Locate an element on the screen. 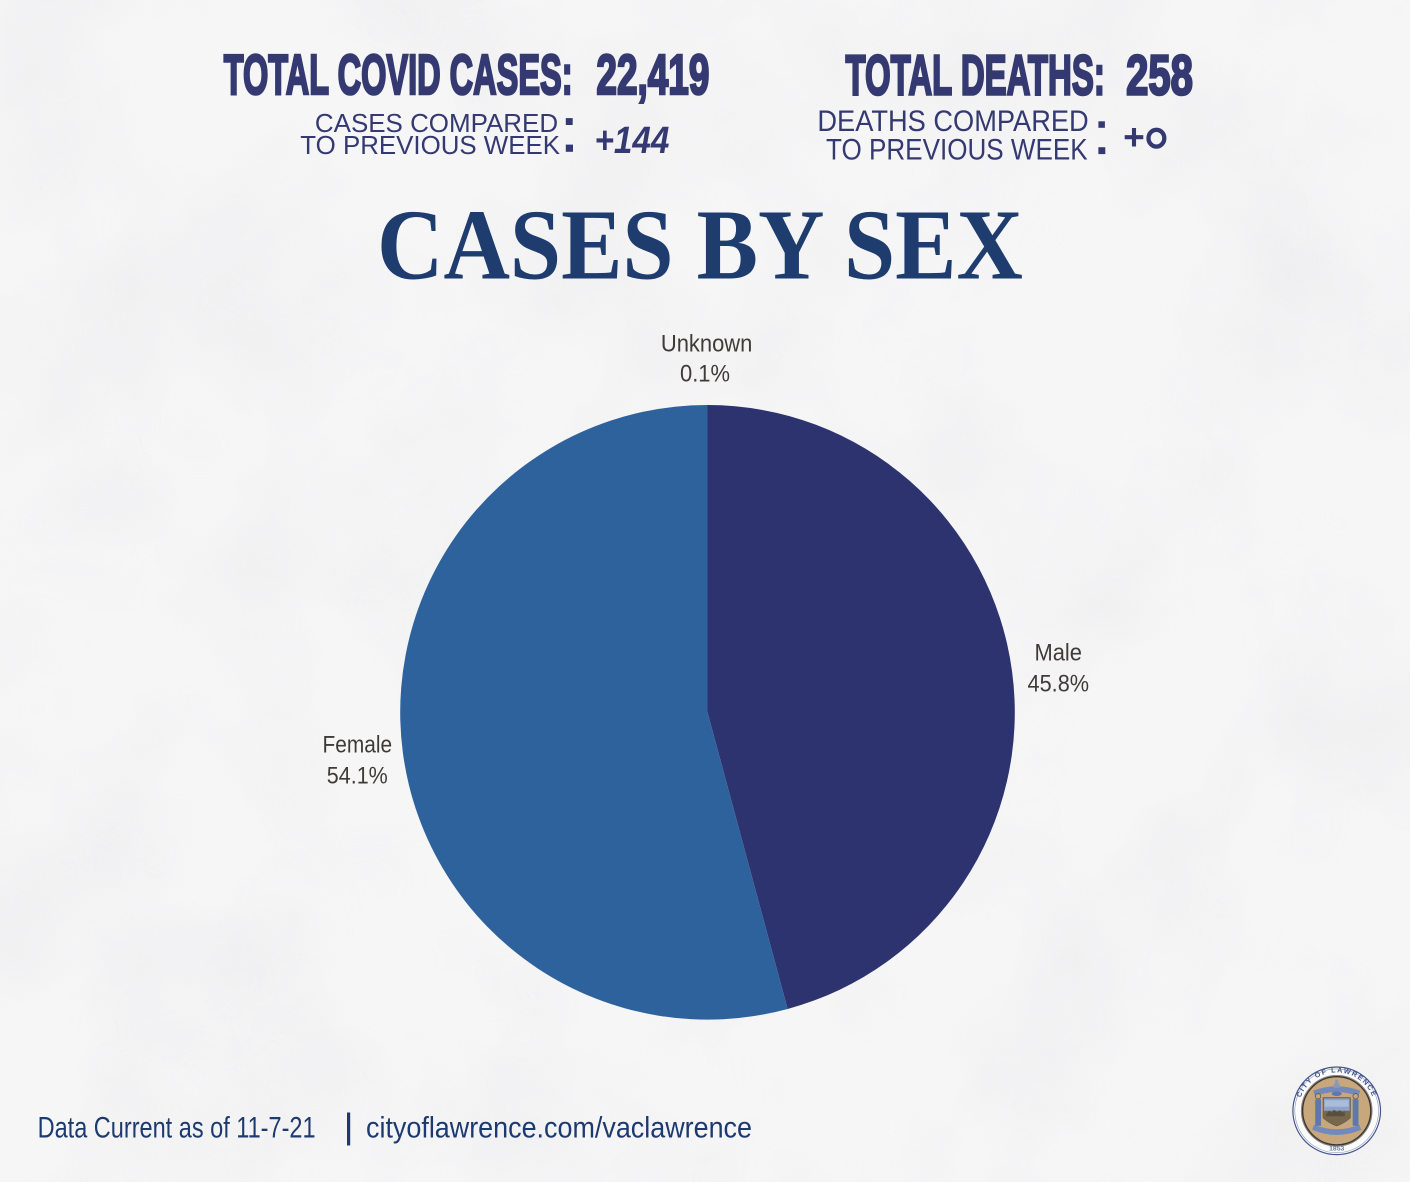 Image resolution: width=1410 pixels, height=1182 pixels. svg-text: 258 is located at coordinates (1159, 75).